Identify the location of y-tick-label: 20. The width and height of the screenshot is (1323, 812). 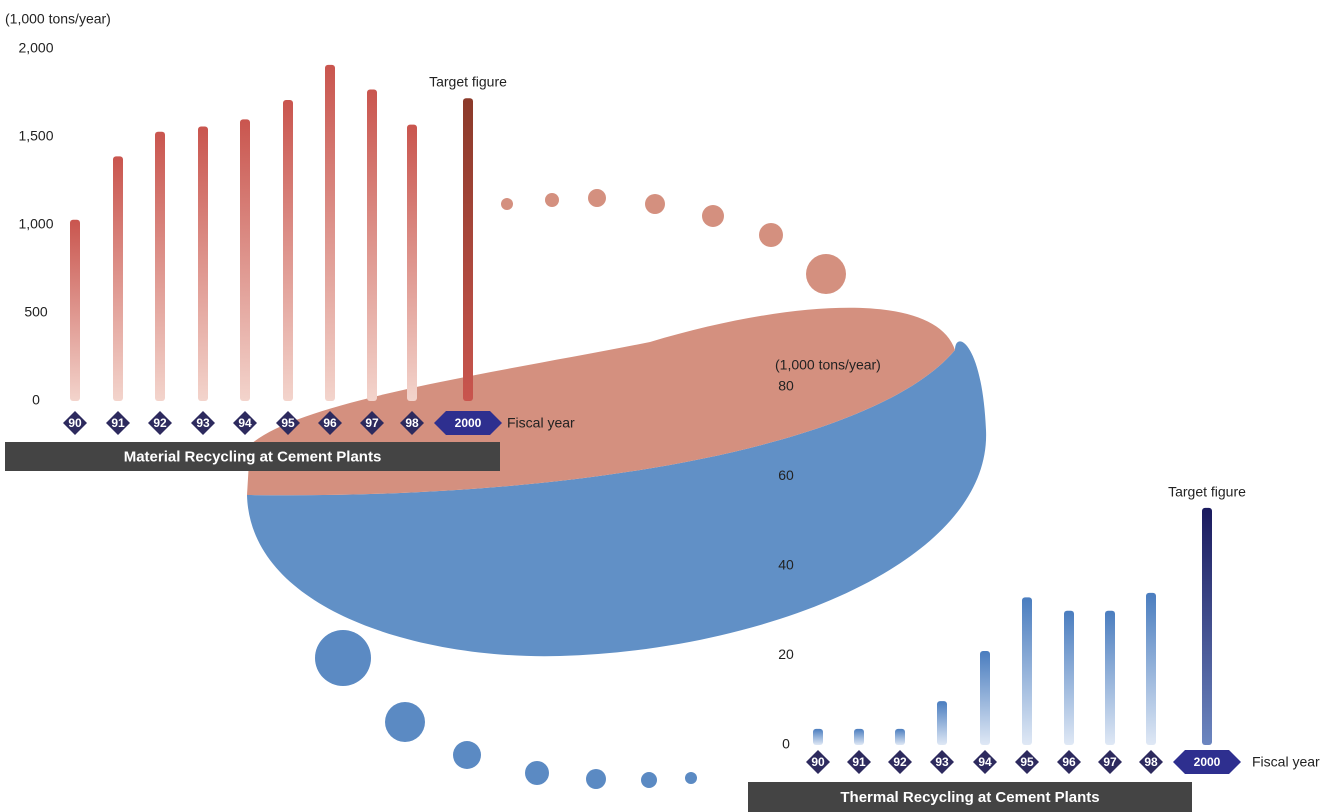
(786, 654).